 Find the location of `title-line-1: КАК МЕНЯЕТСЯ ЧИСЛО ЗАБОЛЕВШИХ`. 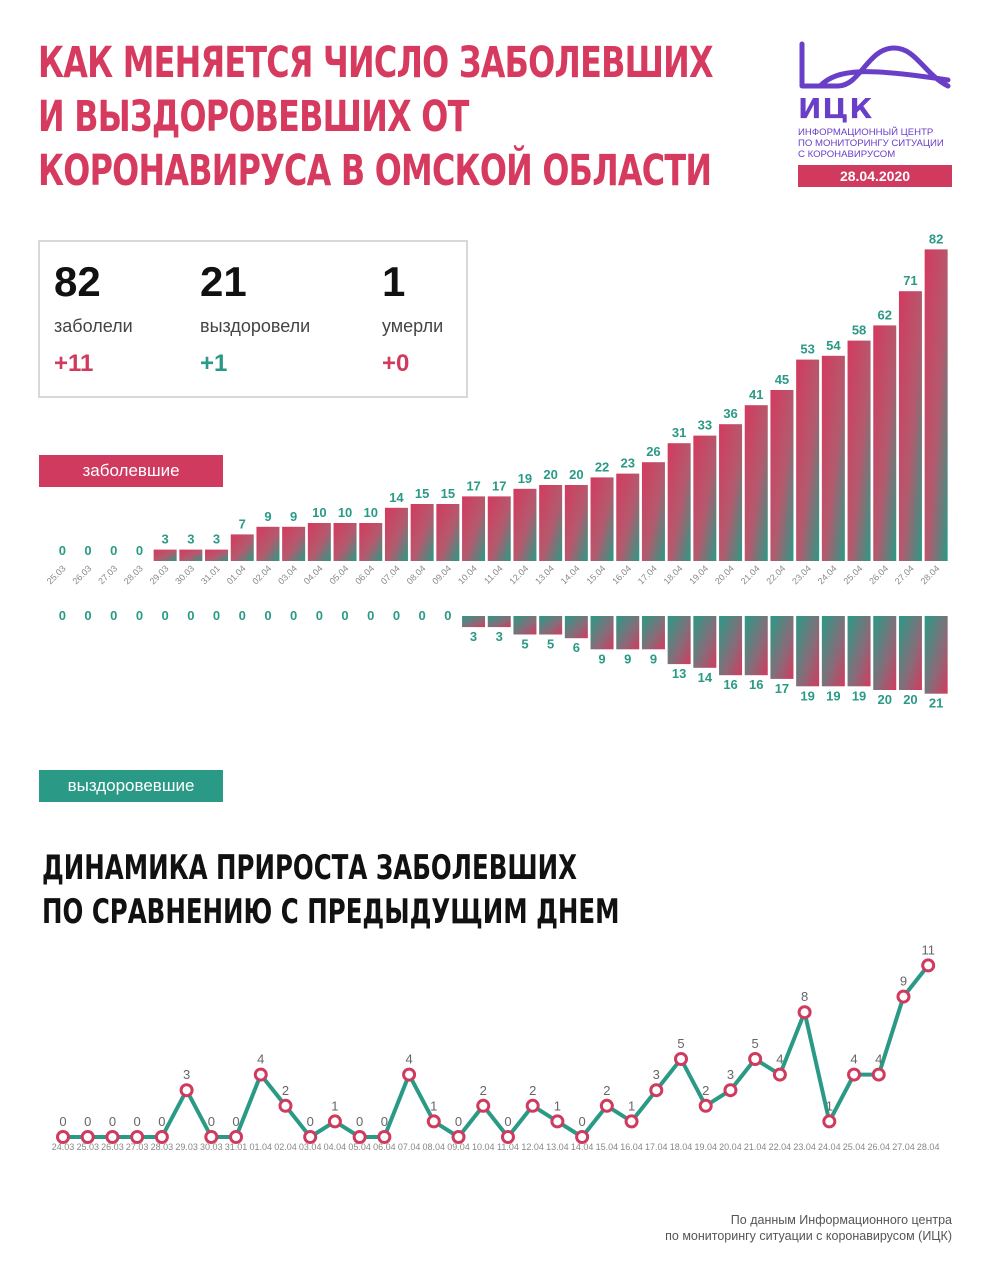

title-line-1: КАК МЕНЯЕТСЯ ЧИСЛО ЗАБОЛЕВШИХ is located at coordinates (376, 63).